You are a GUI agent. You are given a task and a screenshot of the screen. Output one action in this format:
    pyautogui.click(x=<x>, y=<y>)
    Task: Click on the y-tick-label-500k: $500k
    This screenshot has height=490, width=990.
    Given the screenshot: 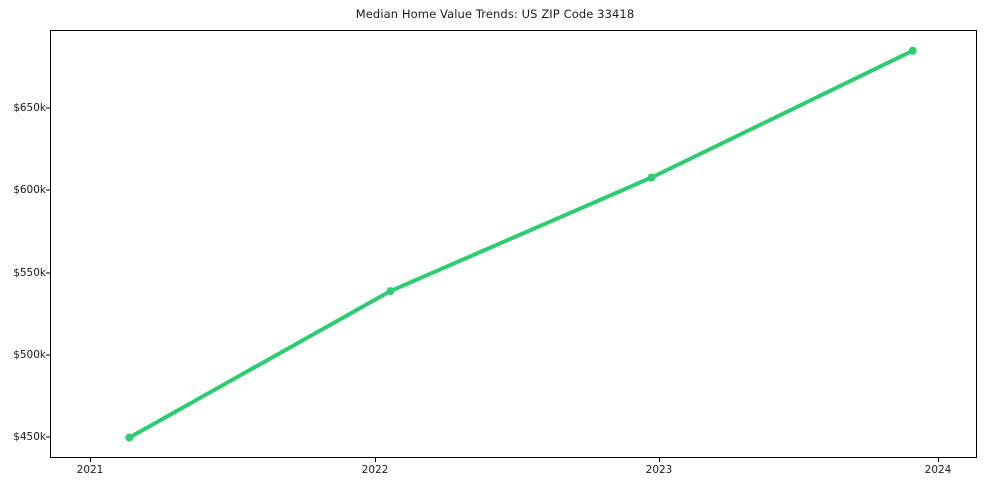 What is the action you would take?
    pyautogui.click(x=29, y=354)
    